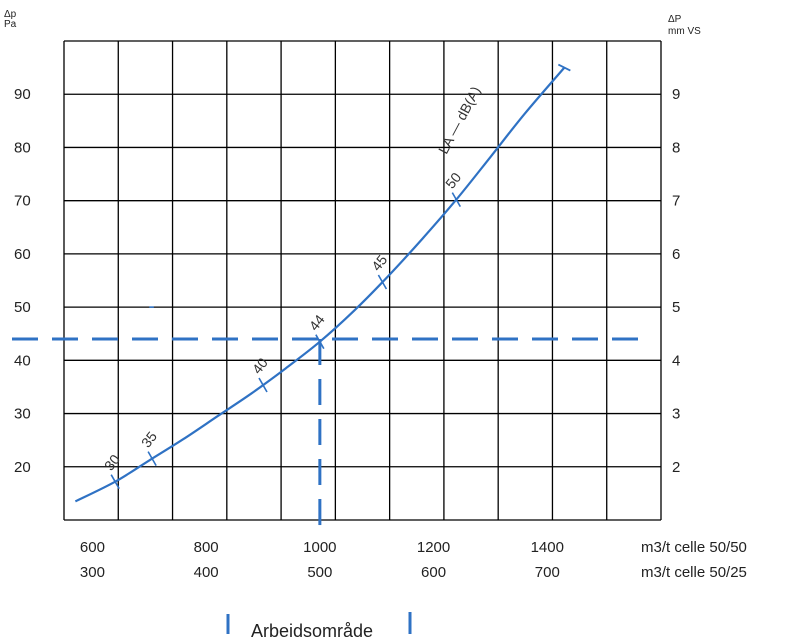  What do you see at coordinates (676, 94) in the screenshot?
I see `y-tick-label-right: 9` at bounding box center [676, 94].